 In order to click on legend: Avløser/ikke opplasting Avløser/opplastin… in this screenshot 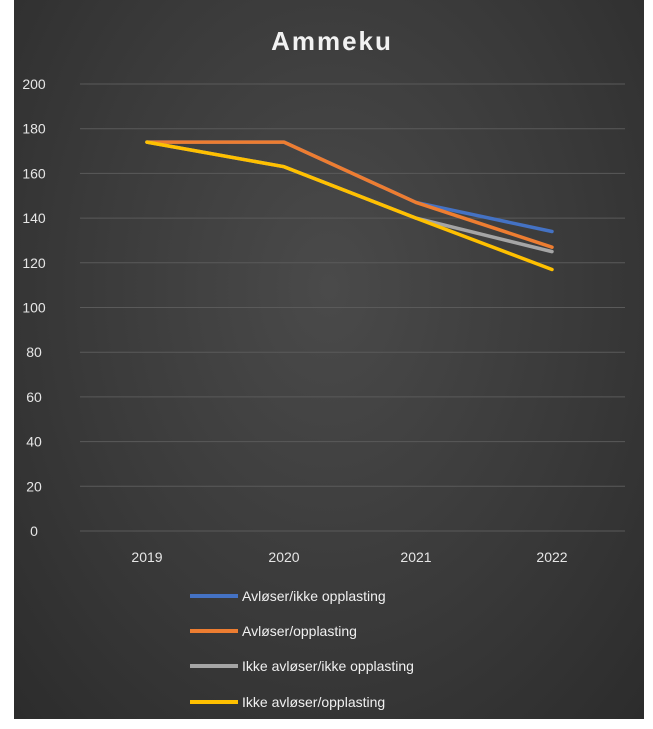, I will do `click(302, 649)`.